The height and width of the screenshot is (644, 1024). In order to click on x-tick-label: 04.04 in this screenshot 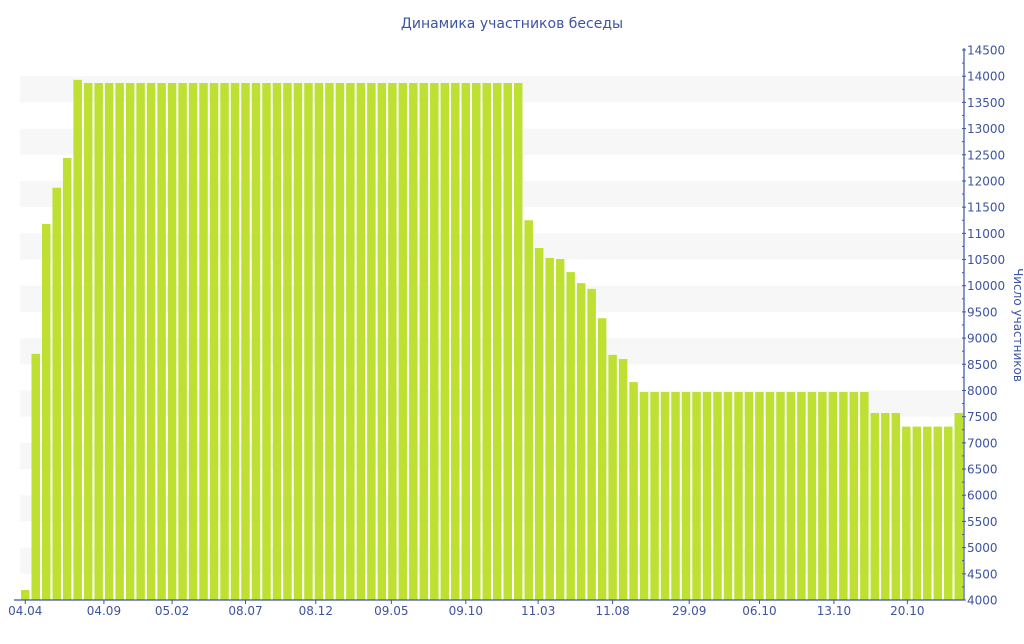, I will do `click(25, 611)`.